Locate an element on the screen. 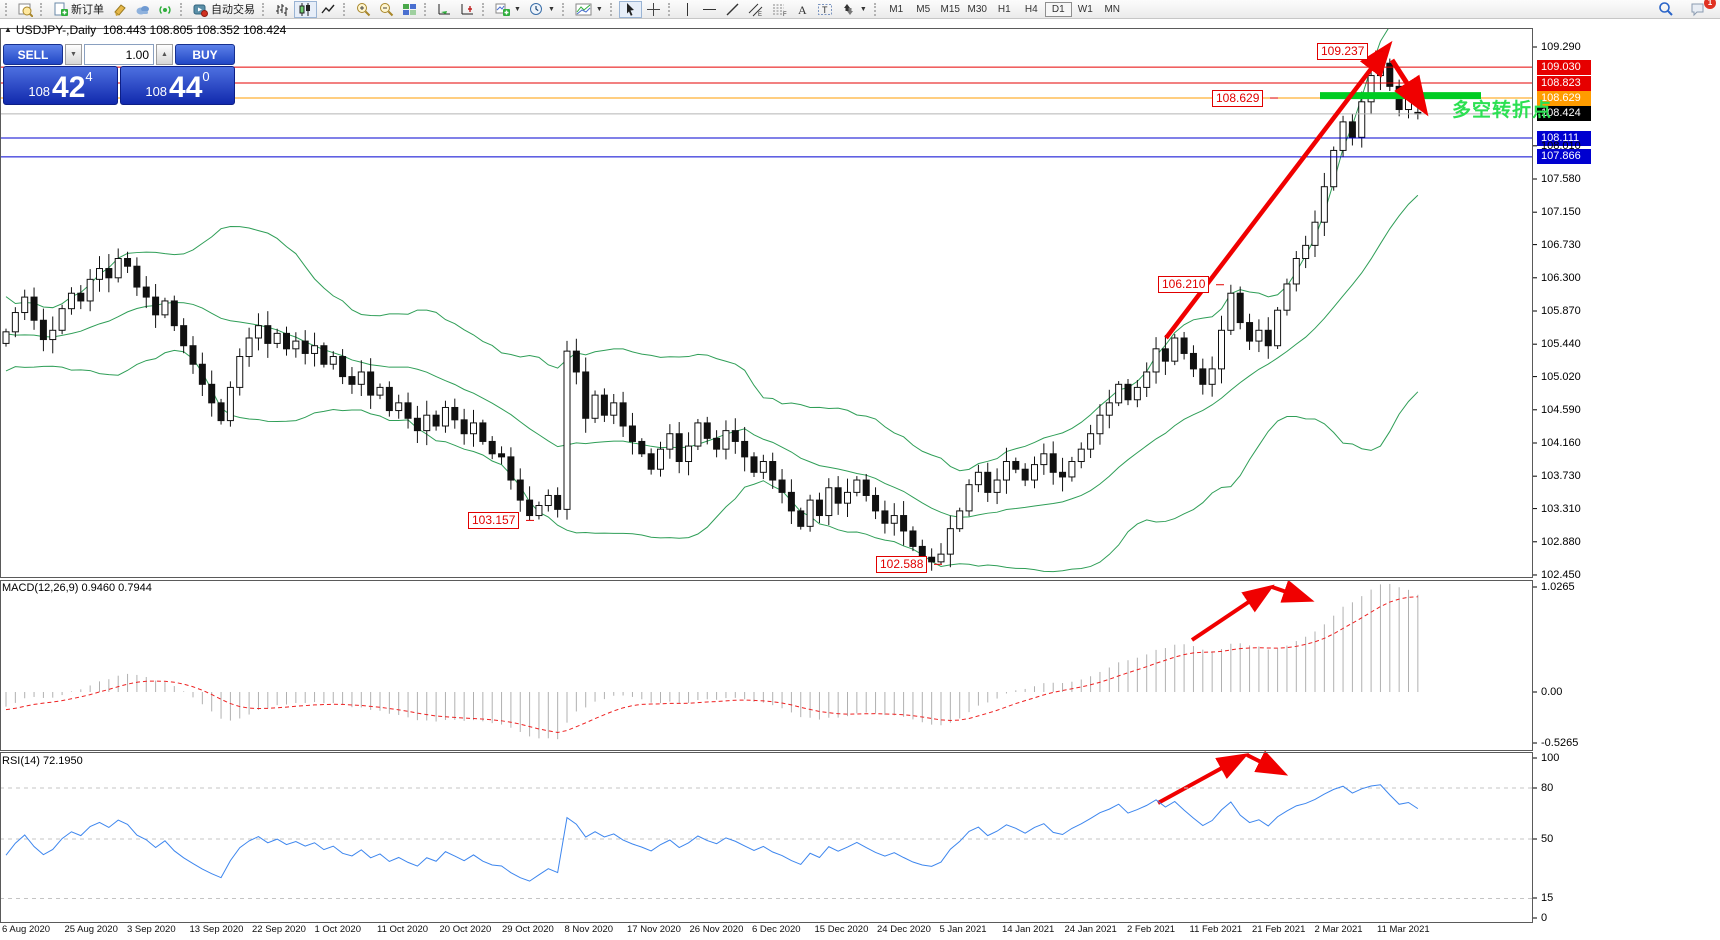 The image size is (1720, 940). vertical-line-icon is located at coordinates (687, 9).